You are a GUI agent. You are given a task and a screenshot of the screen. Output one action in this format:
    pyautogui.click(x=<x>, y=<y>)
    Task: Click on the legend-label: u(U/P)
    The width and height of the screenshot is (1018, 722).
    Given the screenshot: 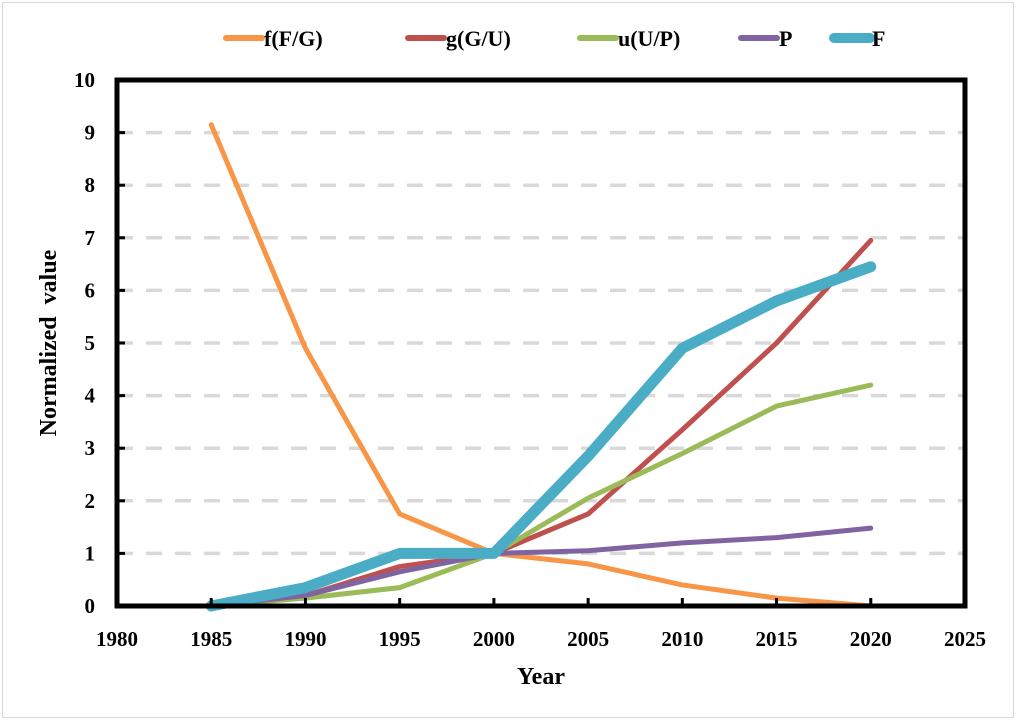 What is the action you would take?
    pyautogui.click(x=649, y=38)
    